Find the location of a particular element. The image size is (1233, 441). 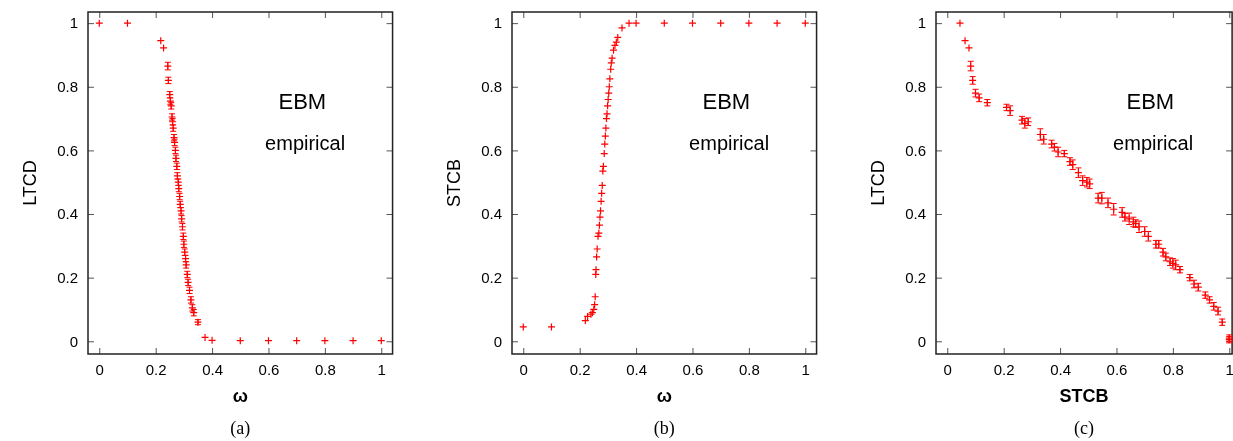

text: (c) is located at coordinates (1084, 428).